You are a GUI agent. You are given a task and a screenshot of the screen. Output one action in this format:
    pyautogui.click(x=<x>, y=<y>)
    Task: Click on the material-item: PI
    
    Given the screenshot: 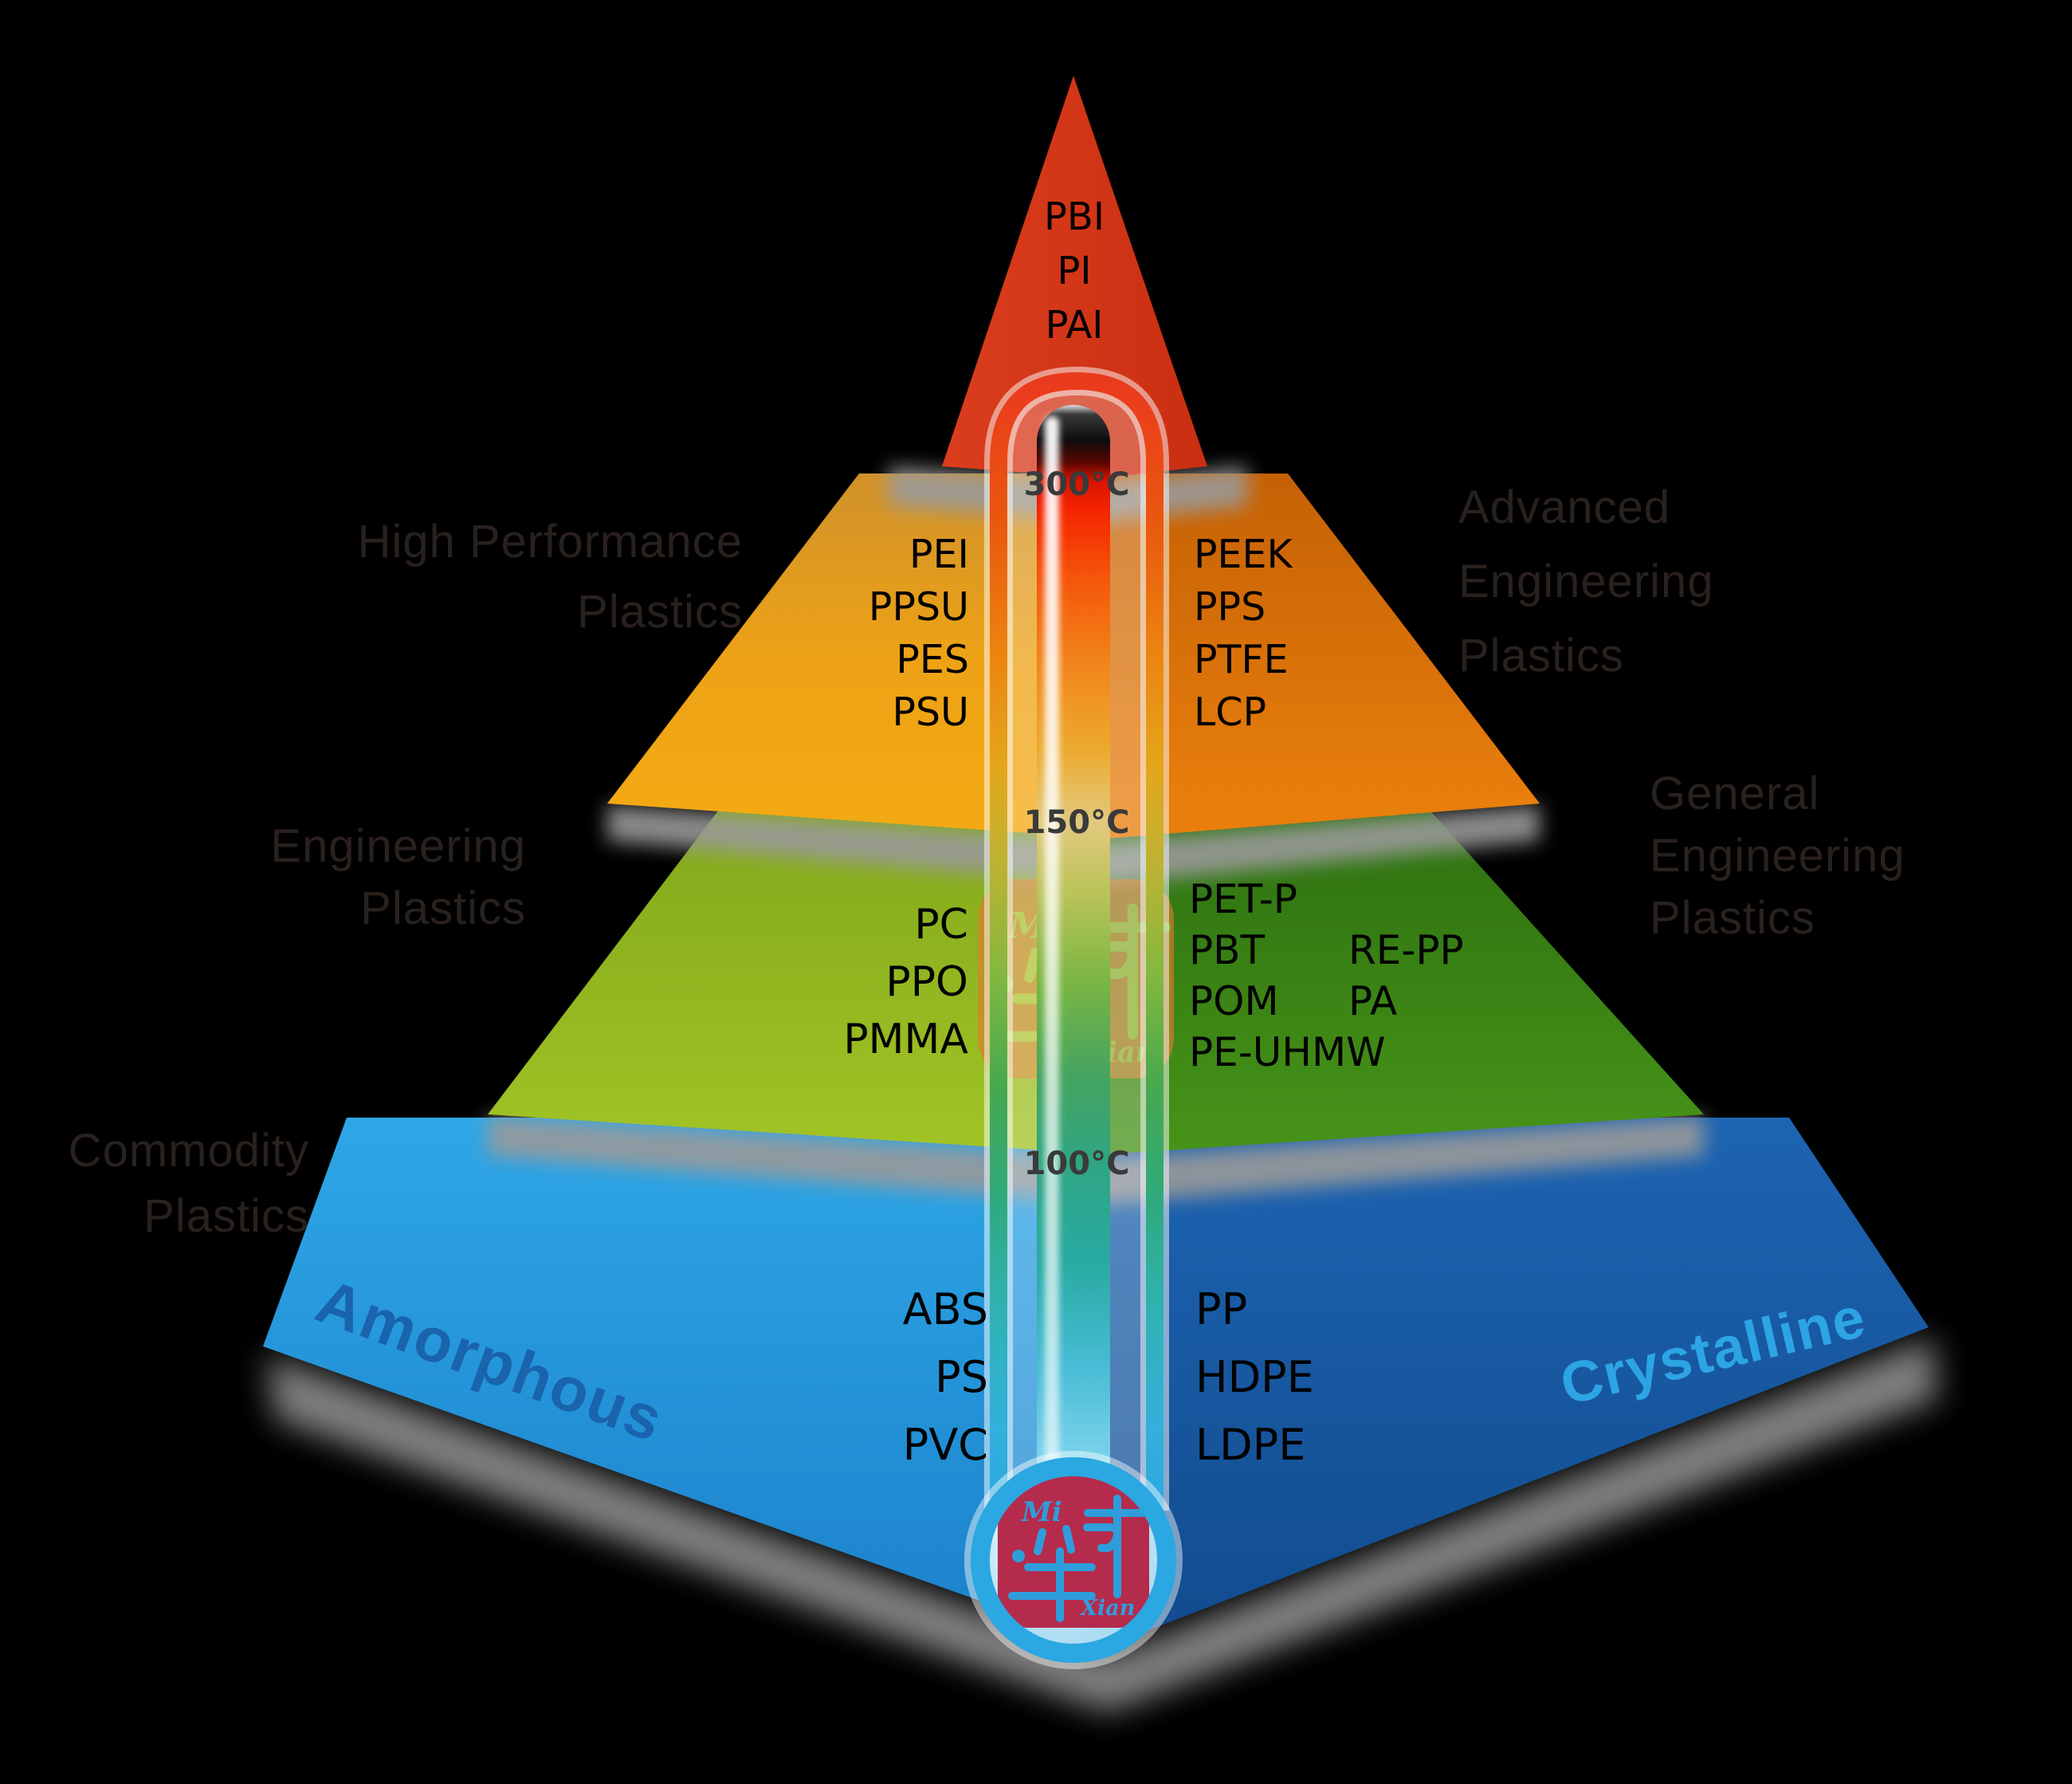 What is the action you would take?
    pyautogui.click(x=1074, y=271)
    